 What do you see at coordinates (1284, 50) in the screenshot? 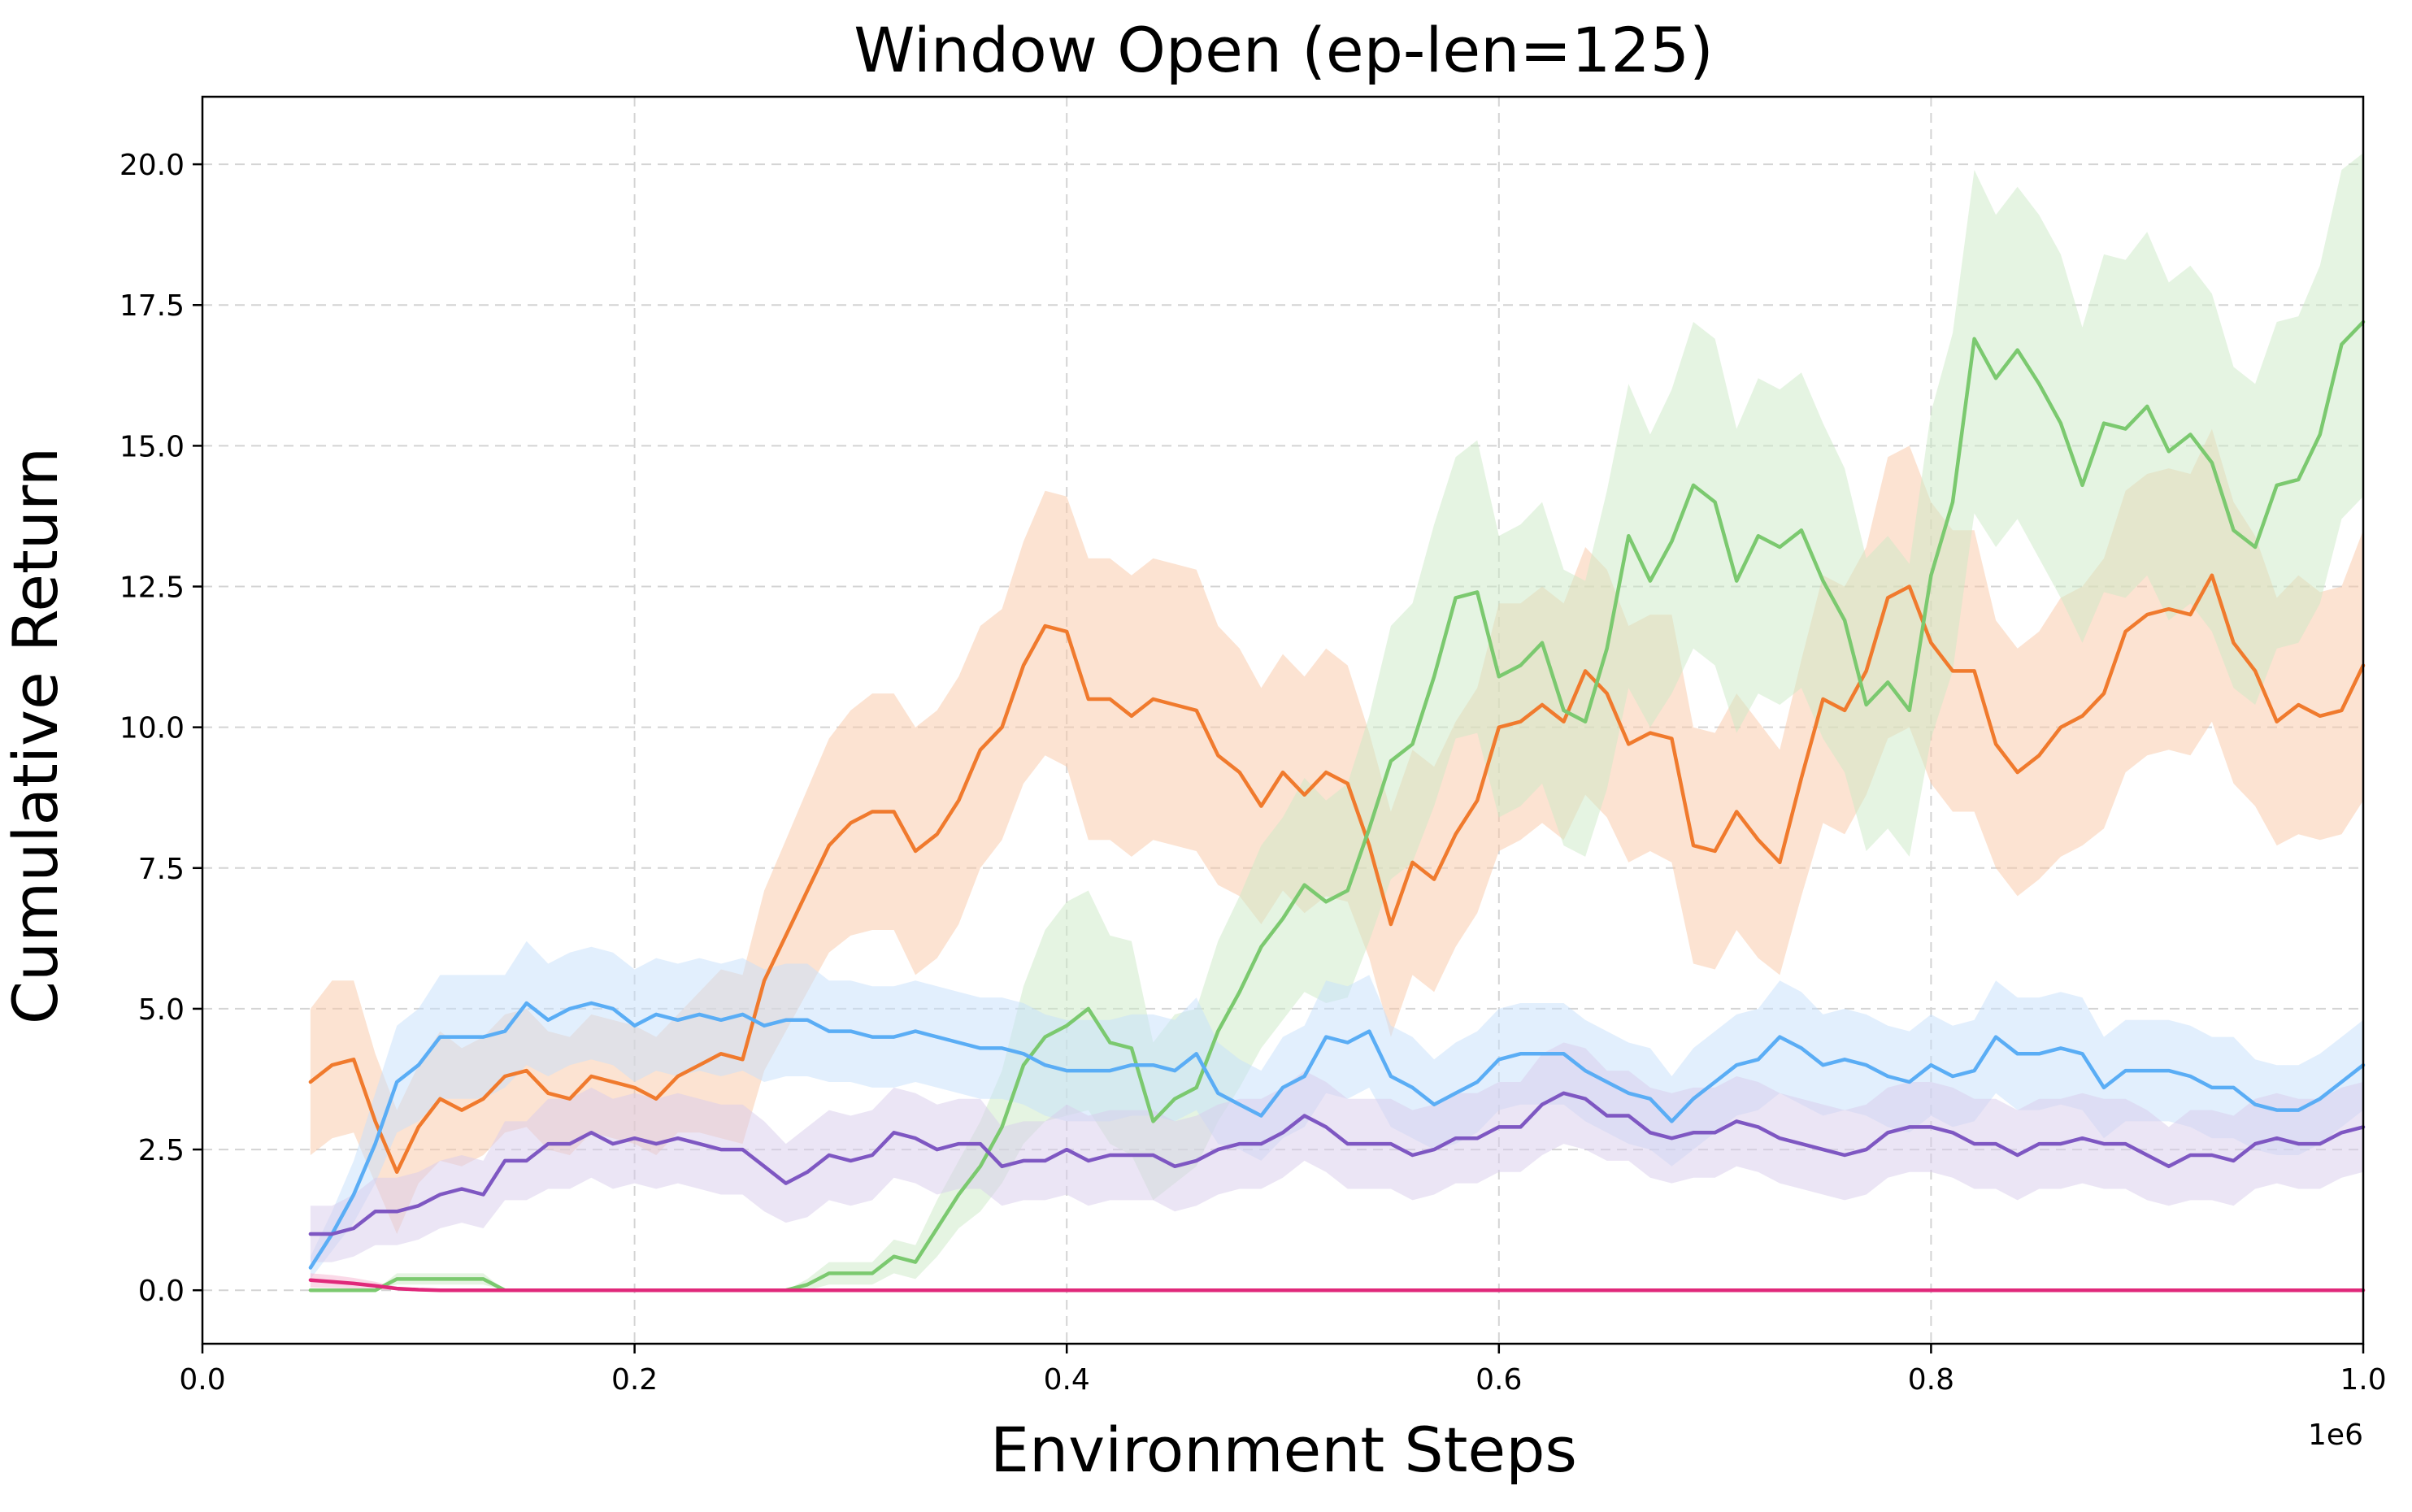
I see `chart-title: Window Open (ep-len=125)` at bounding box center [1284, 50].